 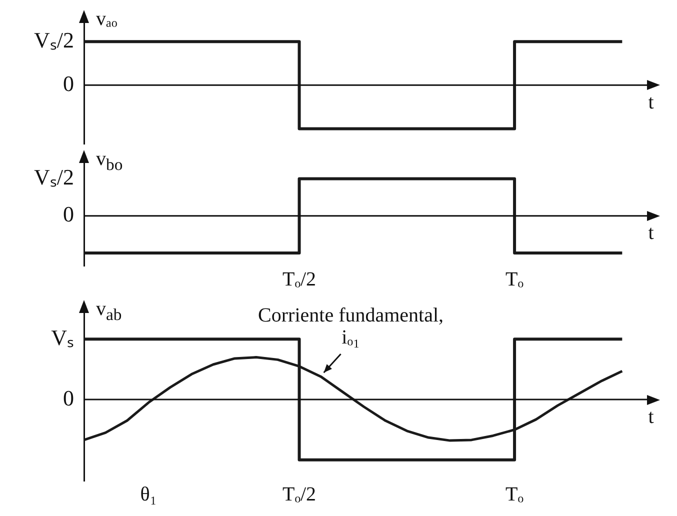 What do you see at coordinates (109, 311) in the screenshot?
I see `y-axis-title: v$_{ab}$` at bounding box center [109, 311].